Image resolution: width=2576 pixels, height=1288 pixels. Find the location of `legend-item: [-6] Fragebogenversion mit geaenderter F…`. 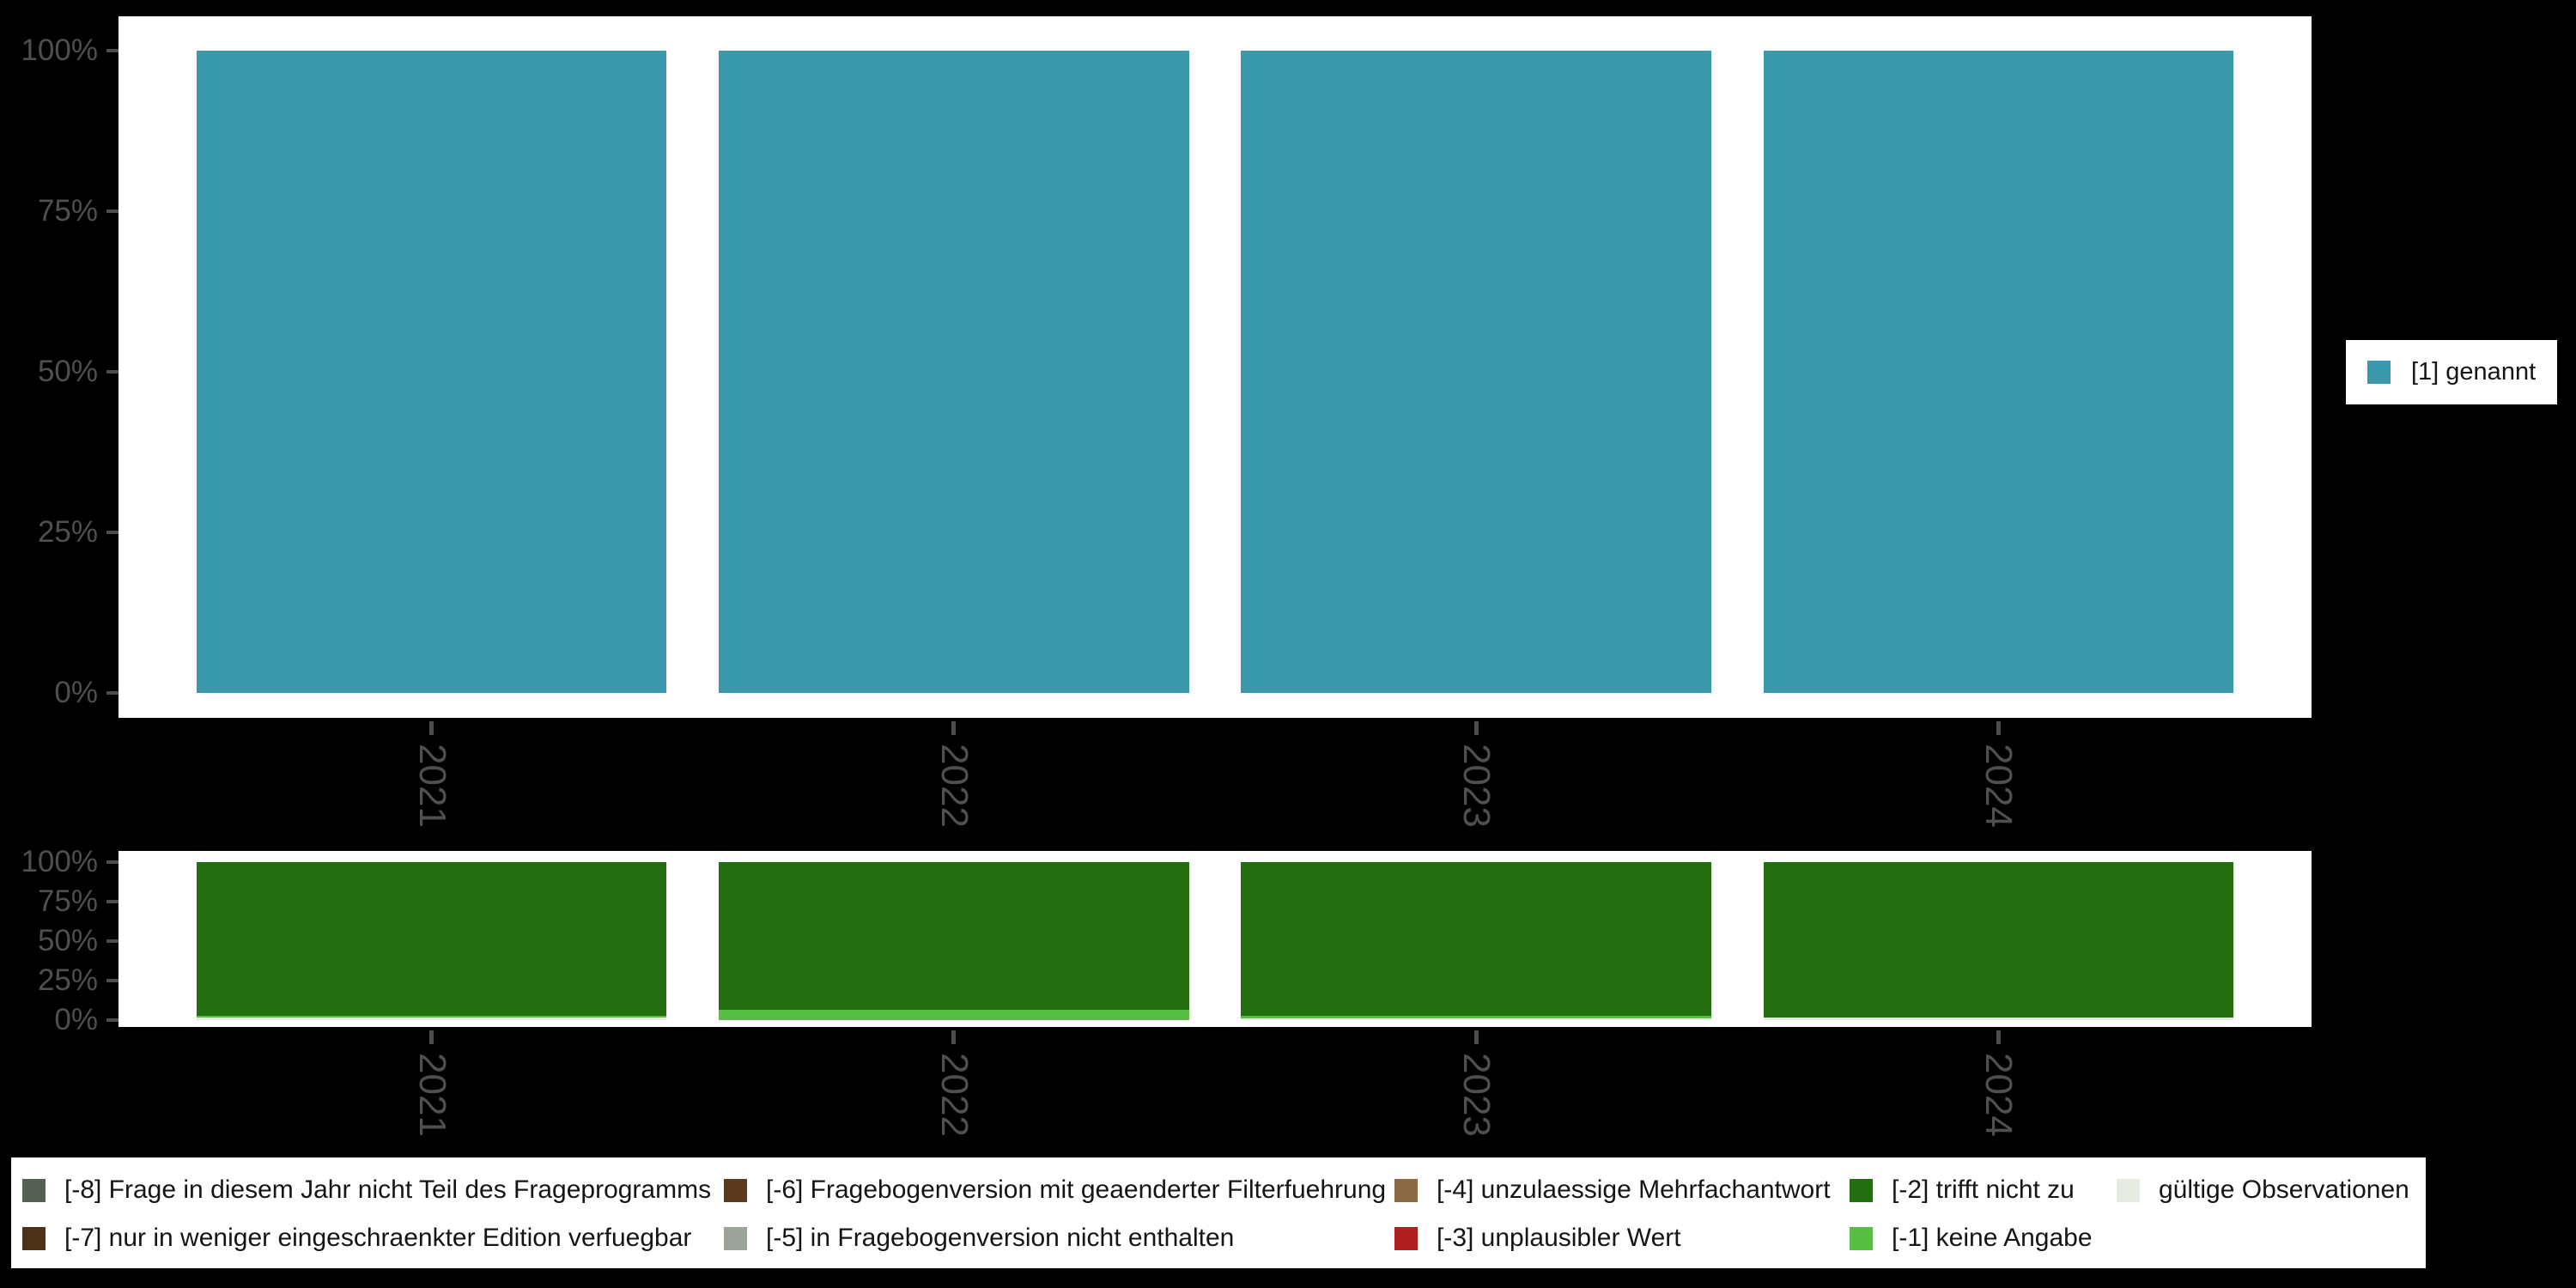

legend-item: [-6] Fragebogenversion mit geaenderter F… is located at coordinates (1055, 1190).